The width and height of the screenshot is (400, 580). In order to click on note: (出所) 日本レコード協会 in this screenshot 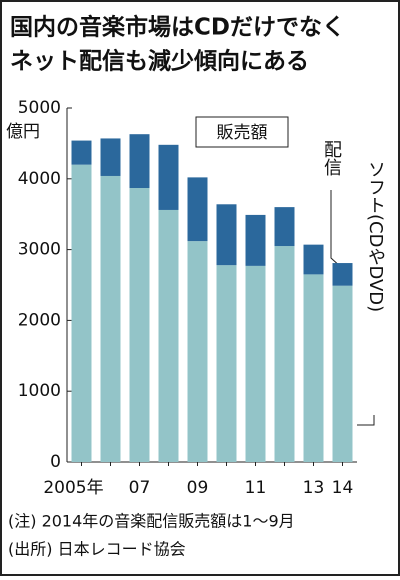, I will do `click(97, 549)`.